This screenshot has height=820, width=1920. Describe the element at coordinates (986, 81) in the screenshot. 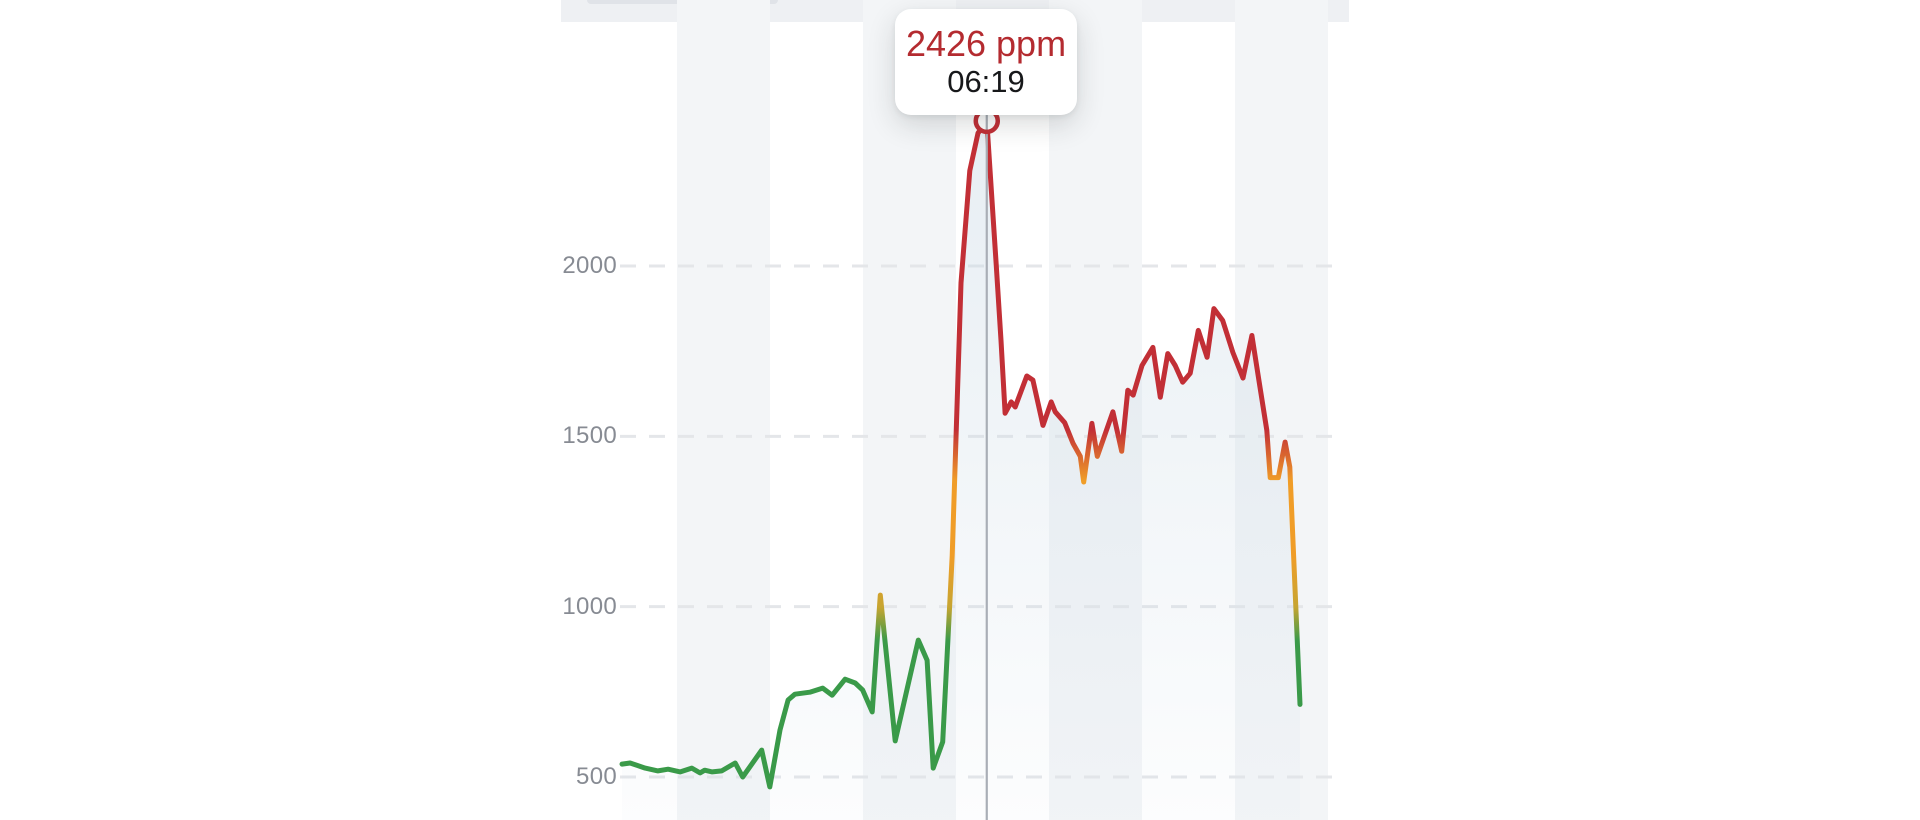

I see `tooltip-time: 06:19` at that location.